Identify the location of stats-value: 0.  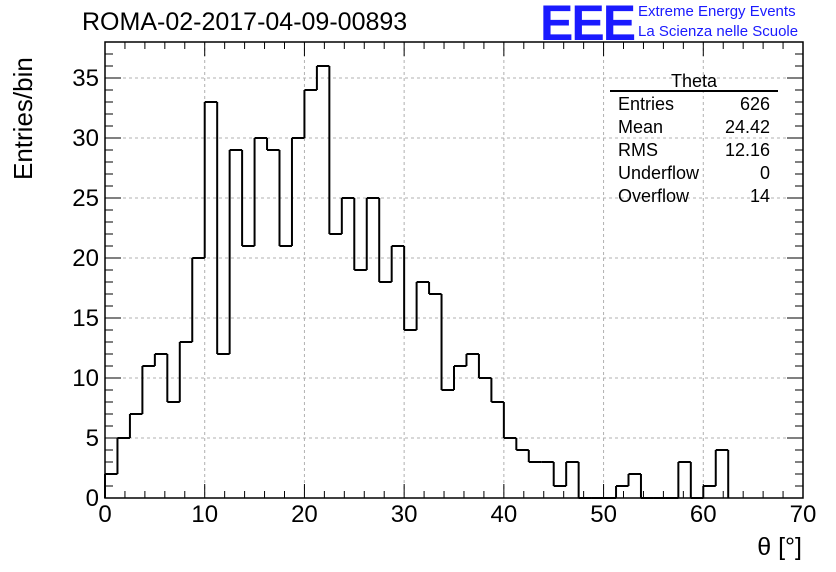
(764, 173).